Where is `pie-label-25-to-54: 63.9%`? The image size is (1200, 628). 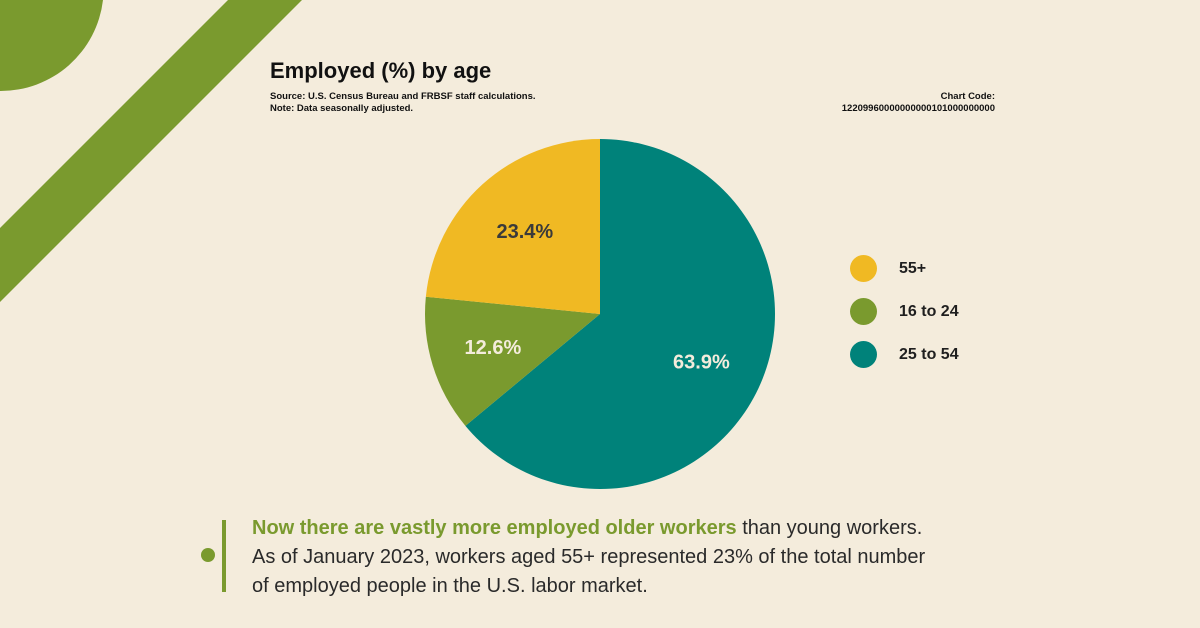
pie-label-25-to-54: 63.9% is located at coordinates (701, 363).